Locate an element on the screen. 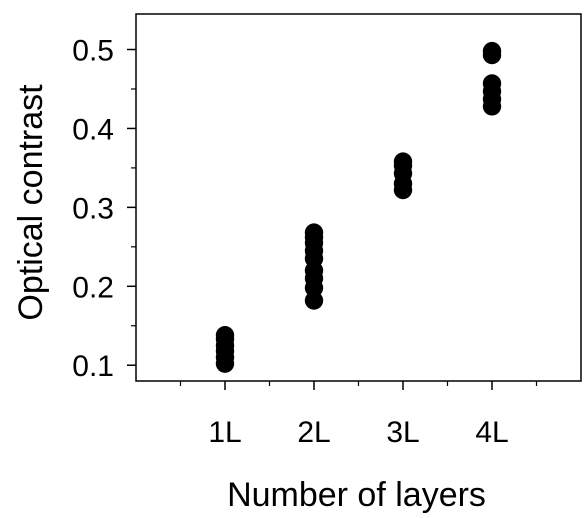  x-tick-label: 2L is located at coordinates (313, 432).